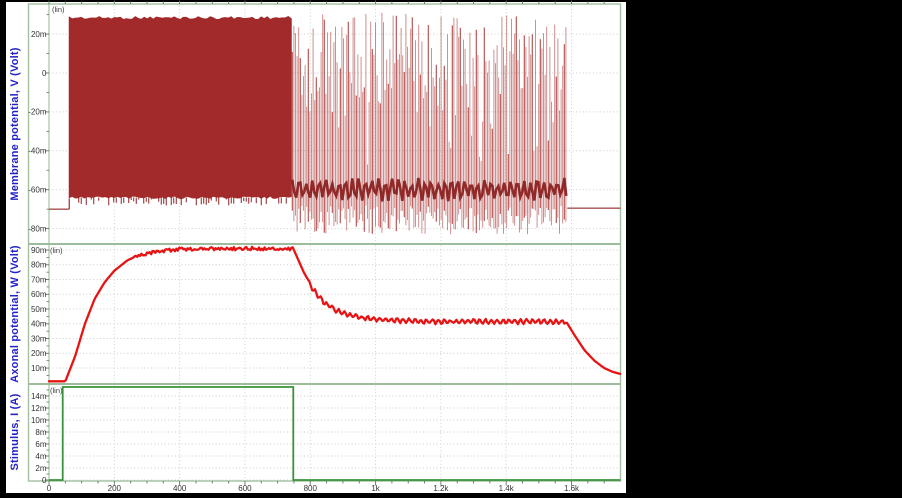 The image size is (902, 498). Describe the element at coordinates (429, 190) in the screenshot. I see `membrane-subthreshold-band` at that location.